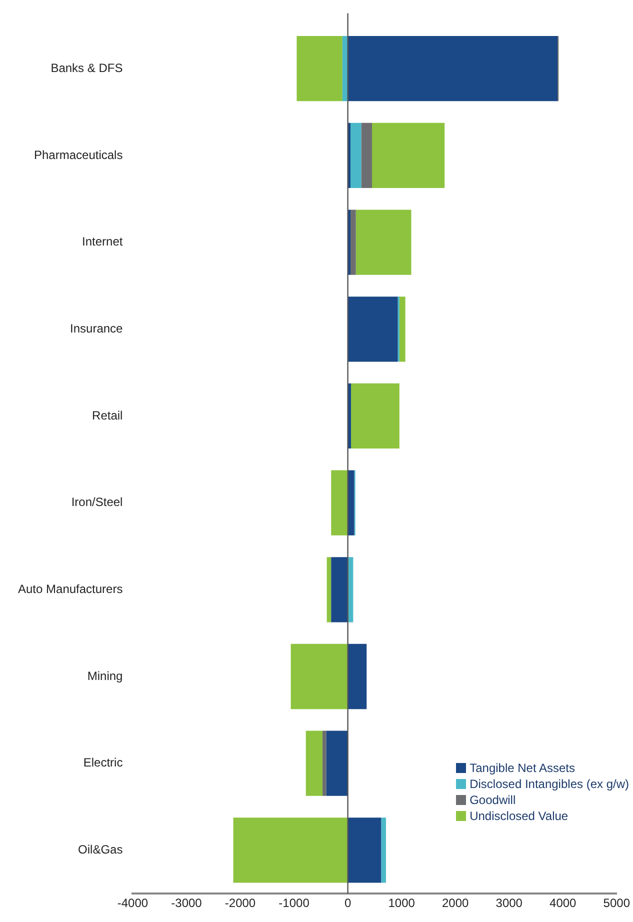 This screenshot has height=922, width=633. I want to click on x-tick-label: -1000, so click(294, 903).